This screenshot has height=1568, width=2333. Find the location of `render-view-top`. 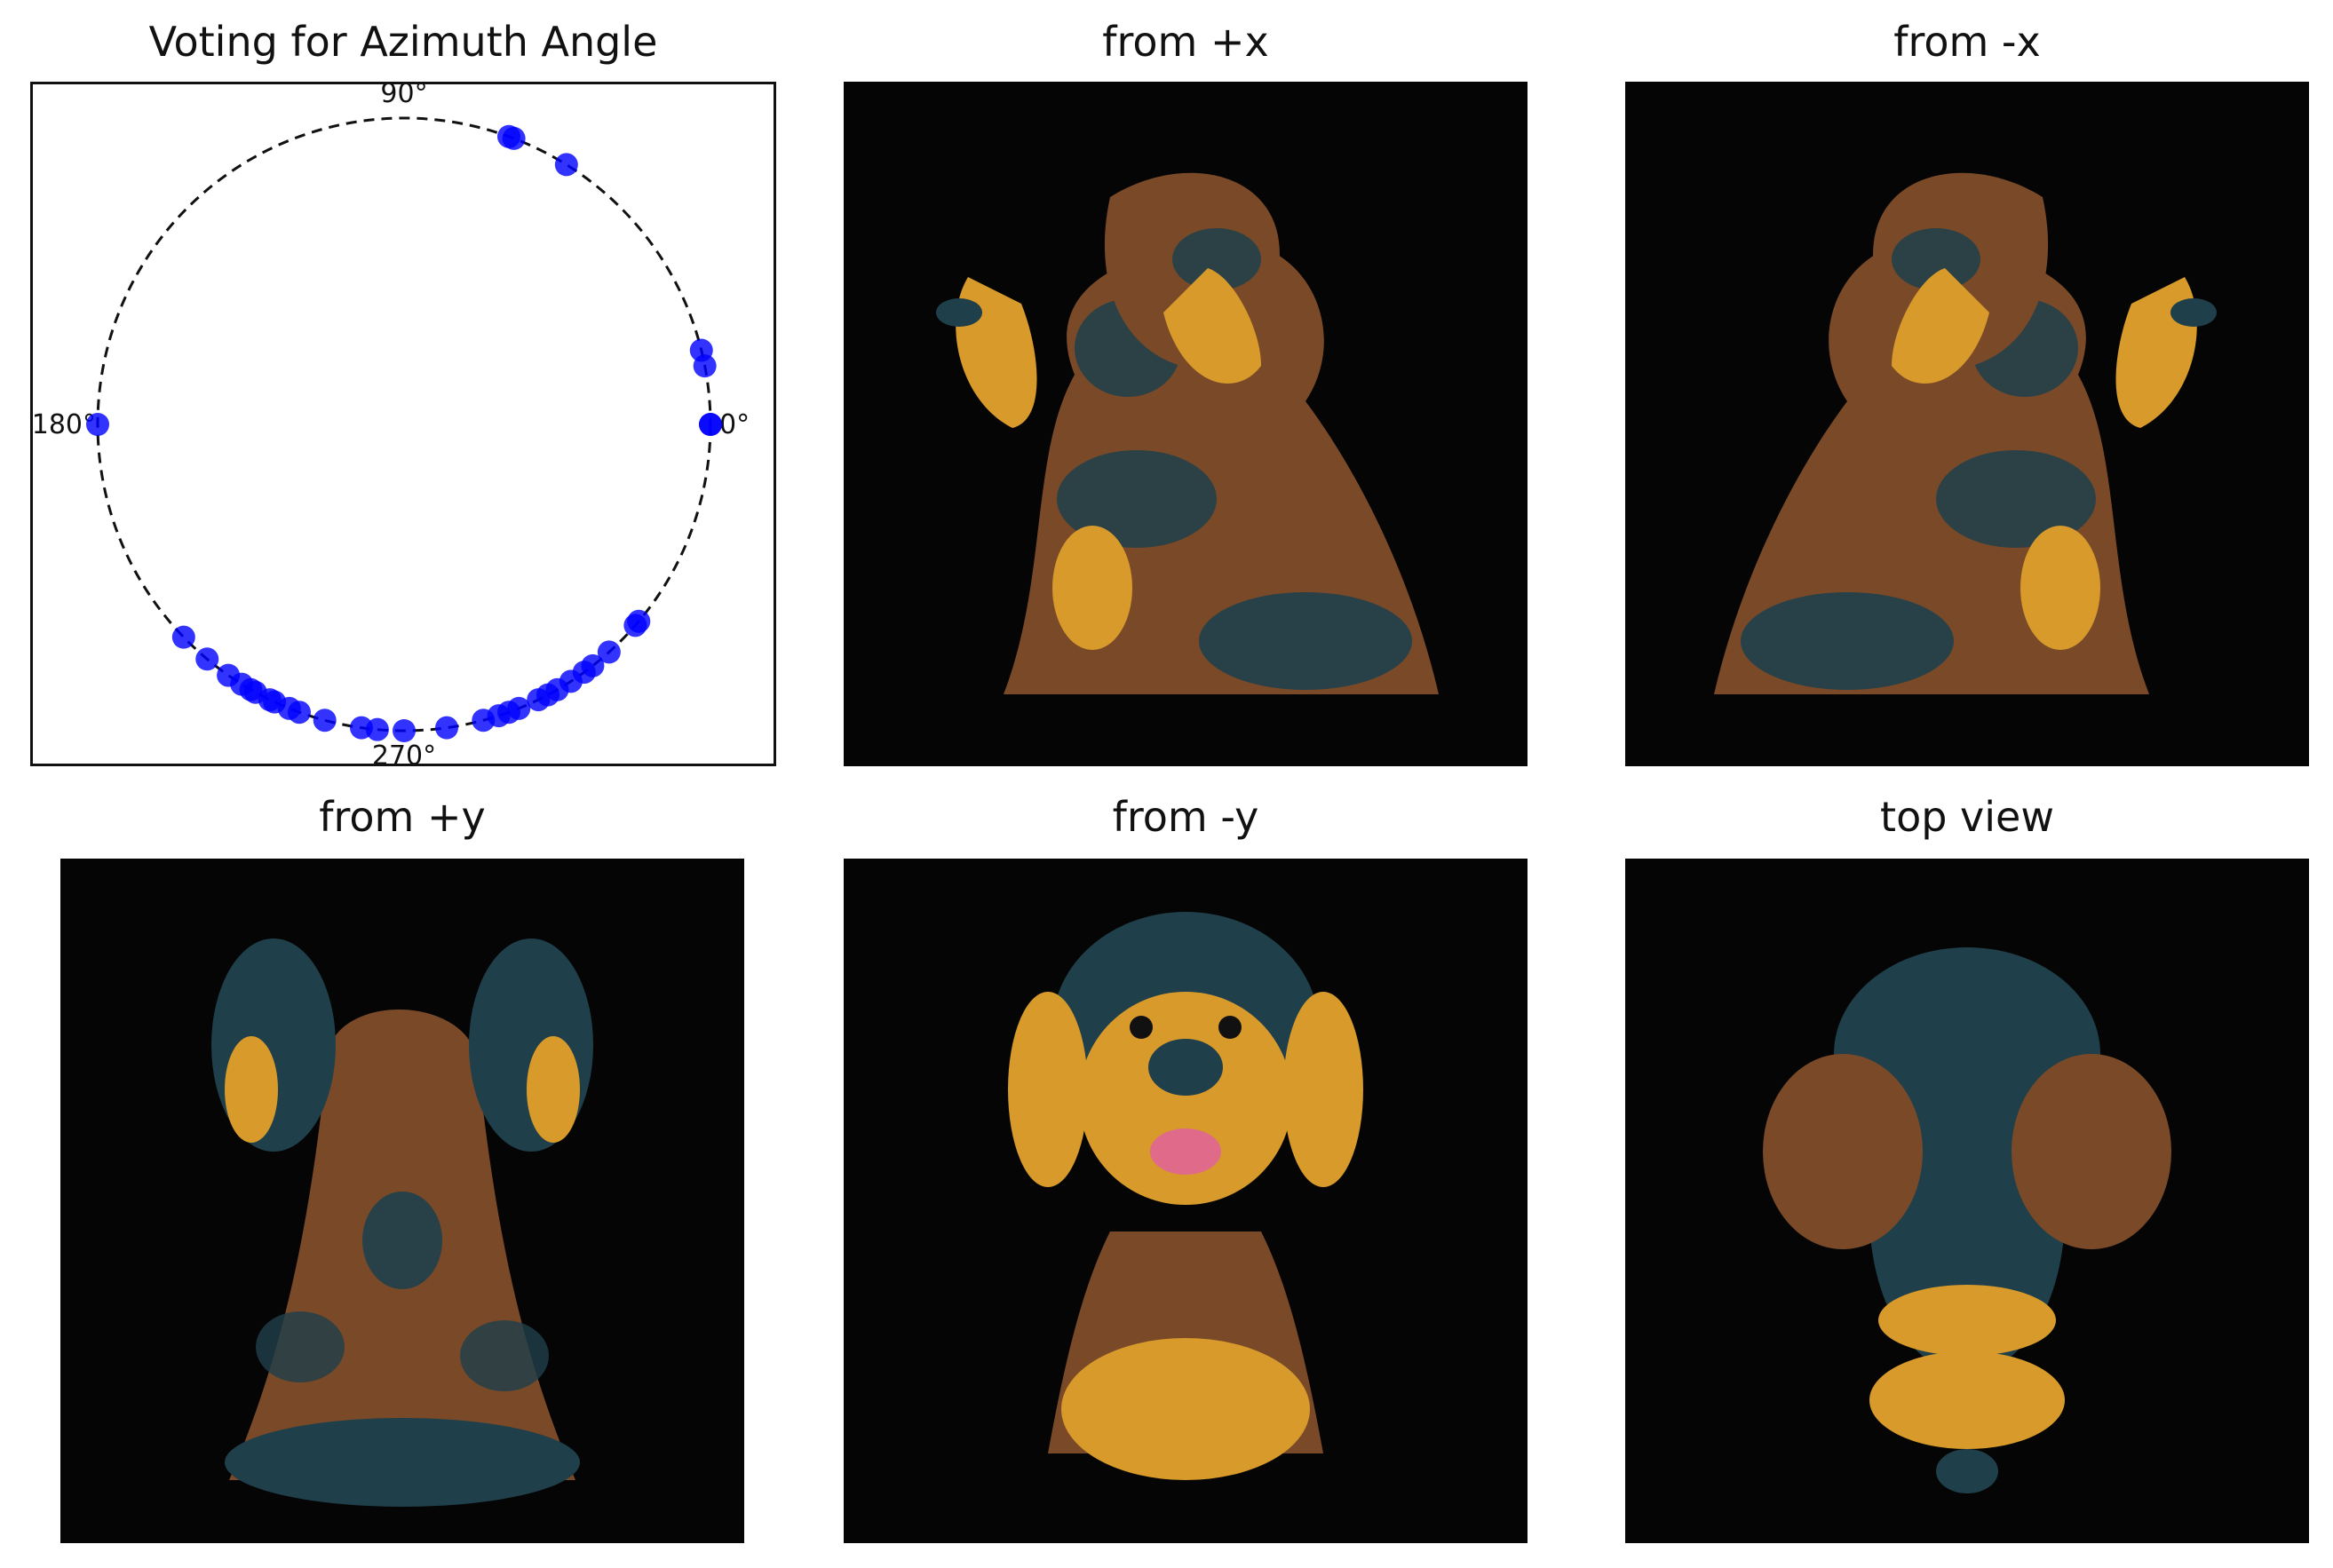

render-view-top is located at coordinates (1967, 1201).